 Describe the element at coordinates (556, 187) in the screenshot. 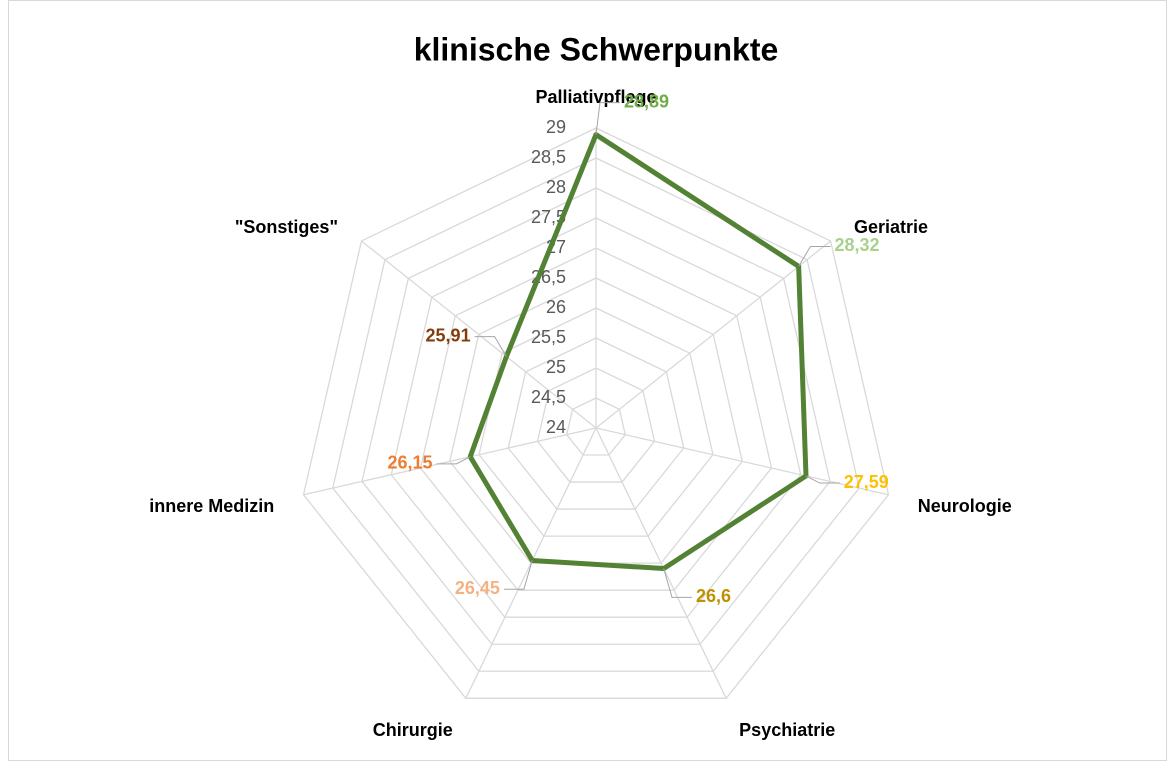

I see `y-tick-label: 28` at that location.